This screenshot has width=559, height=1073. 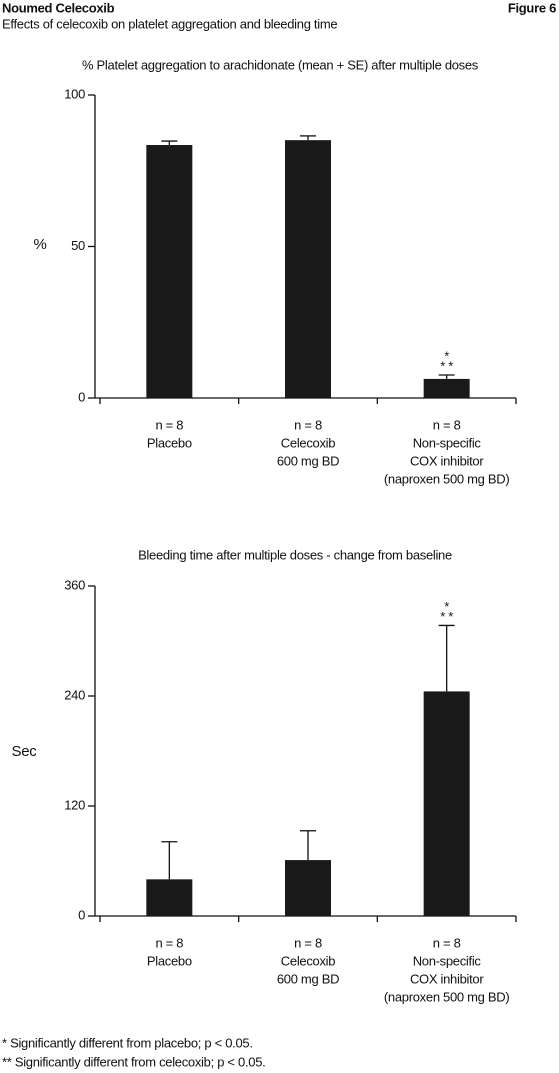 I want to click on header-title: Noumed Celecoxib, so click(x=58, y=7).